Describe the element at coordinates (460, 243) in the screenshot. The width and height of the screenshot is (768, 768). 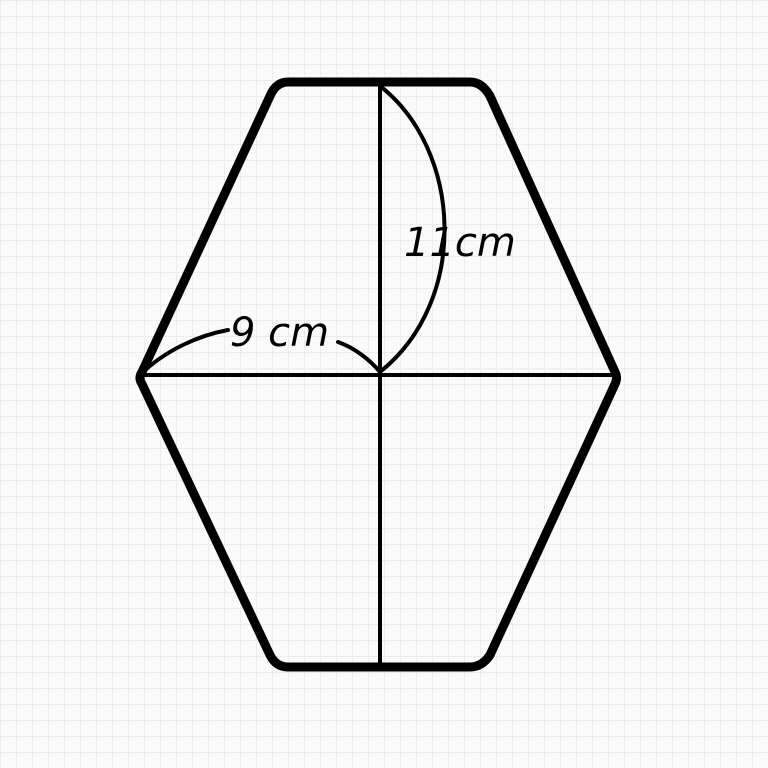
I see `height-label: 11cm` at that location.